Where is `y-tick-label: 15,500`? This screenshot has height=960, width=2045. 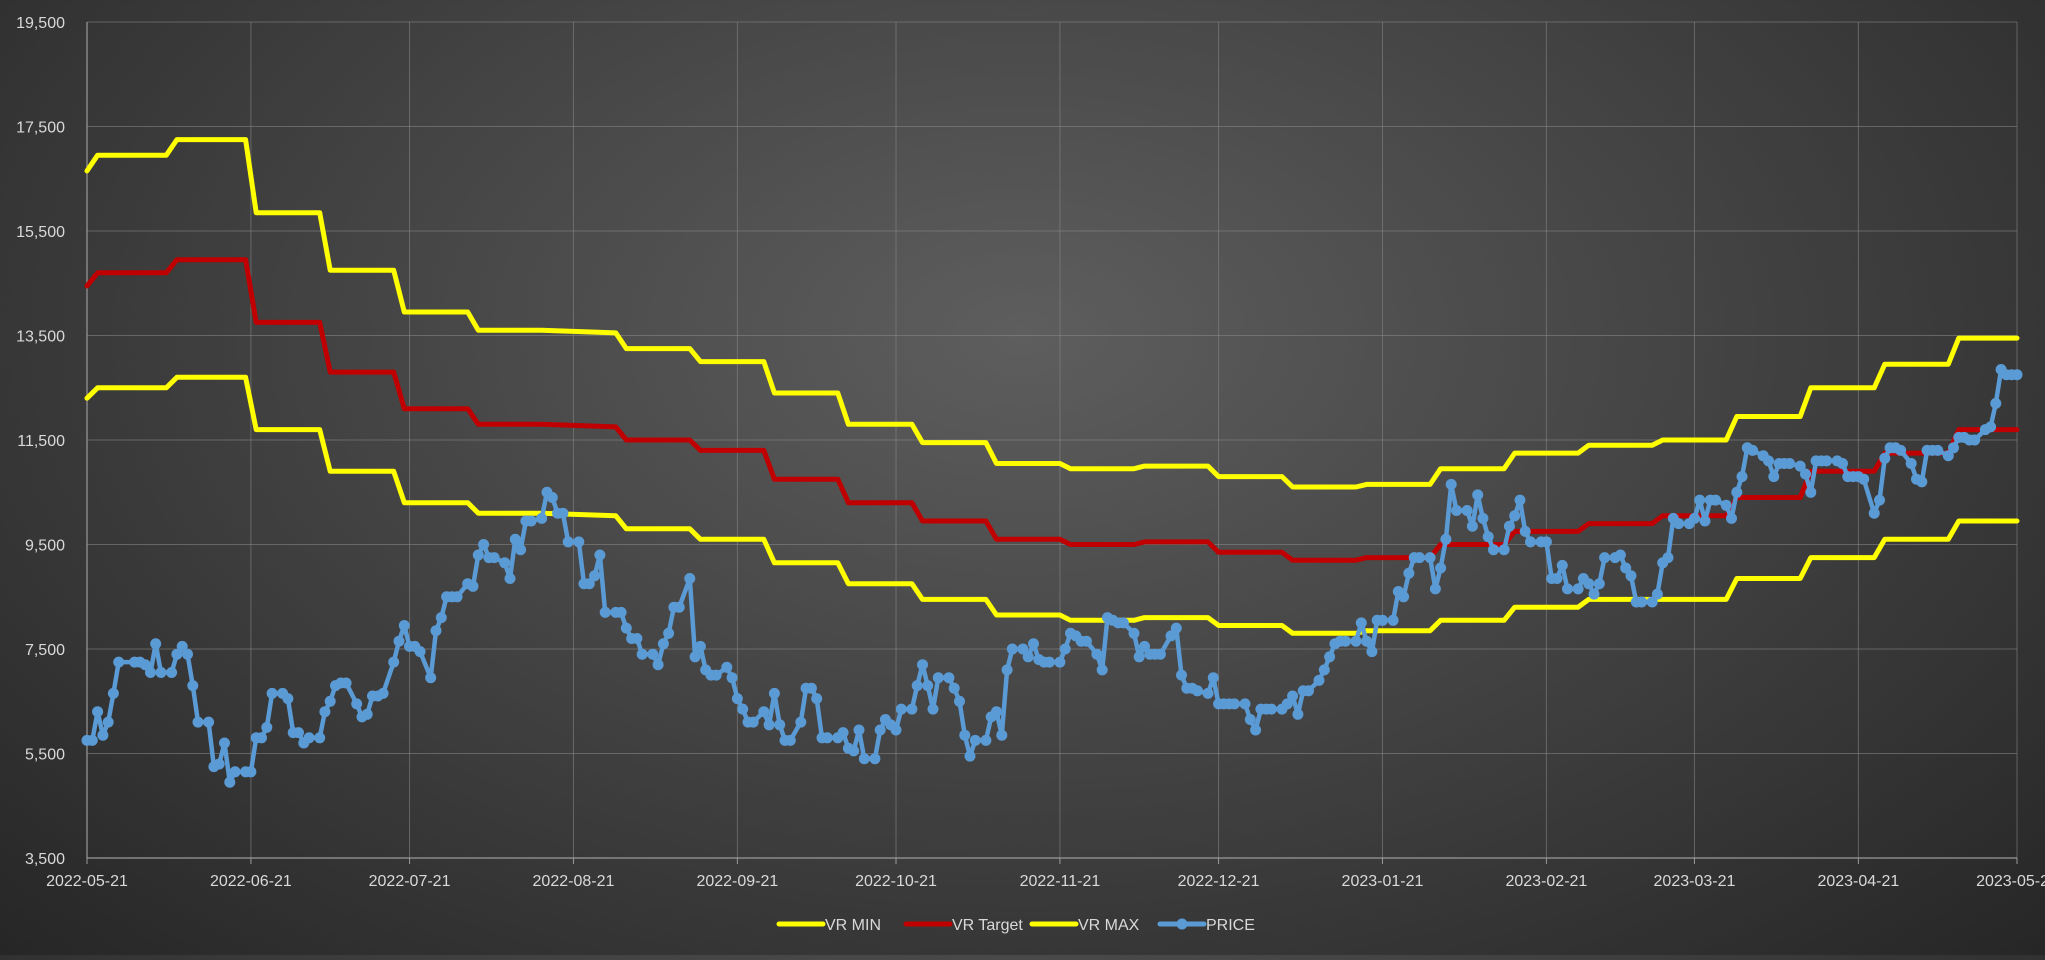
y-tick-label: 15,500 is located at coordinates (40, 232).